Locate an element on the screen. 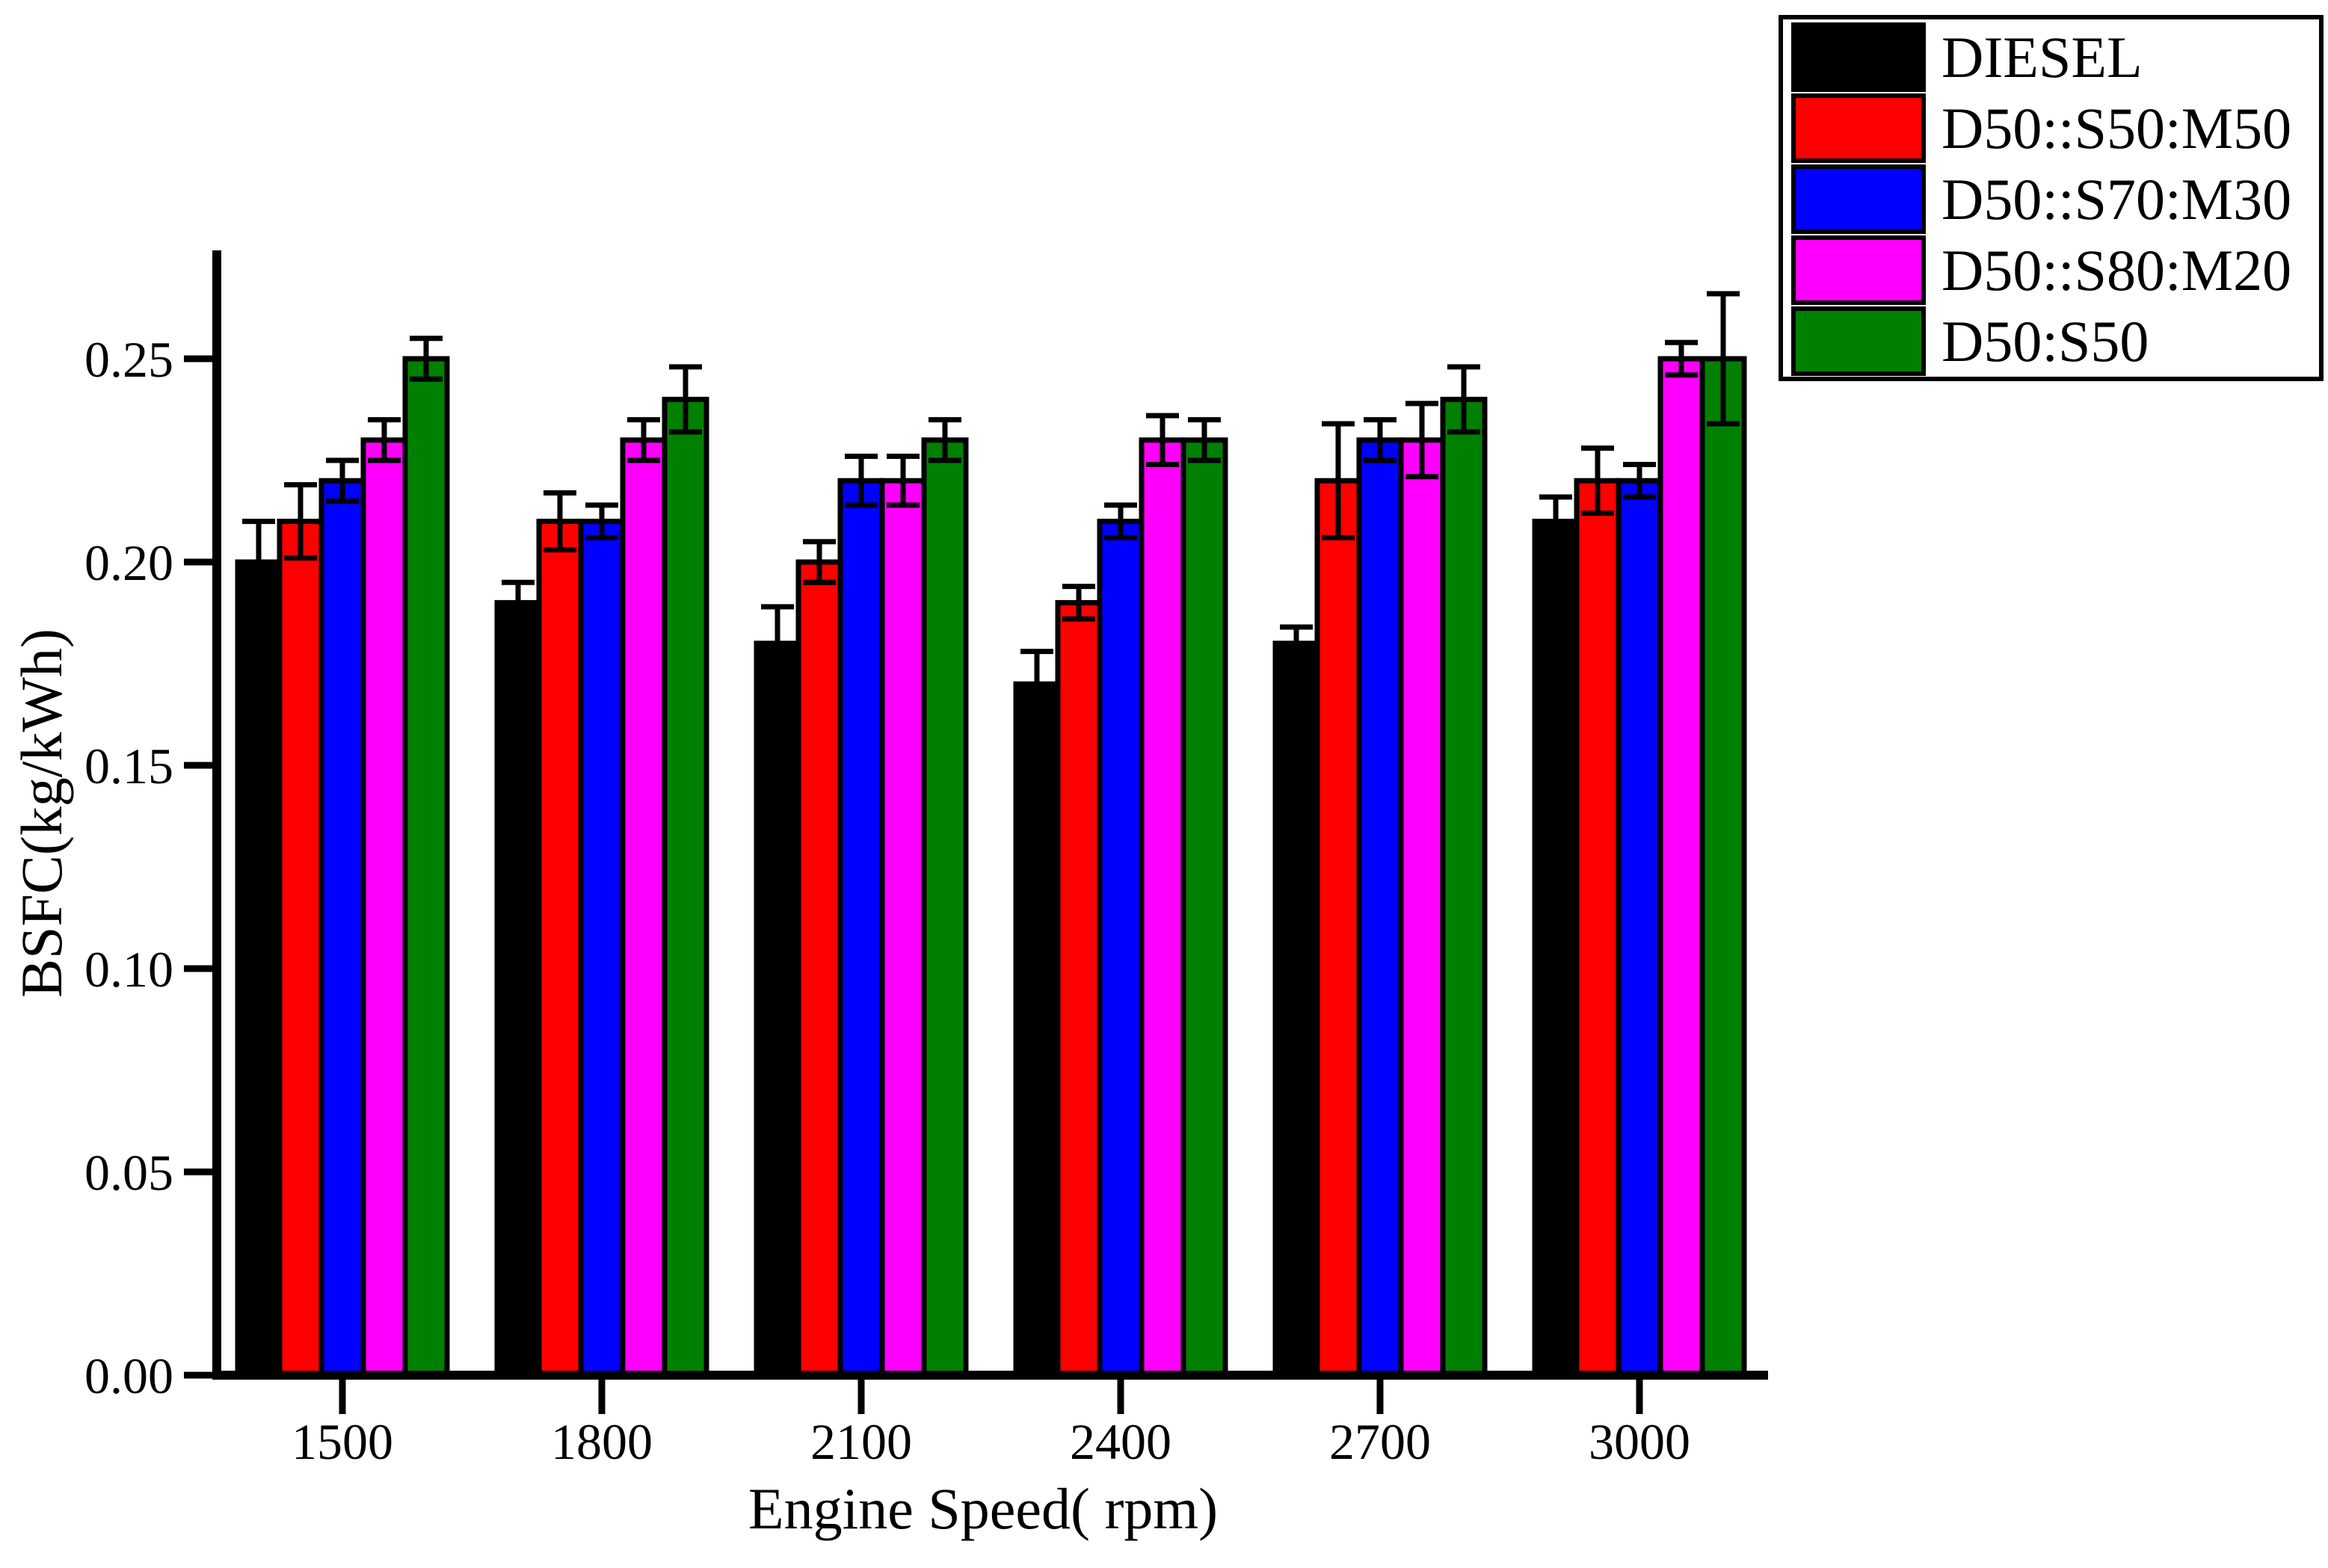 The height and width of the screenshot is (1568, 2328). error-bar-D50::S70:M30-1800 is located at coordinates (601, 521).